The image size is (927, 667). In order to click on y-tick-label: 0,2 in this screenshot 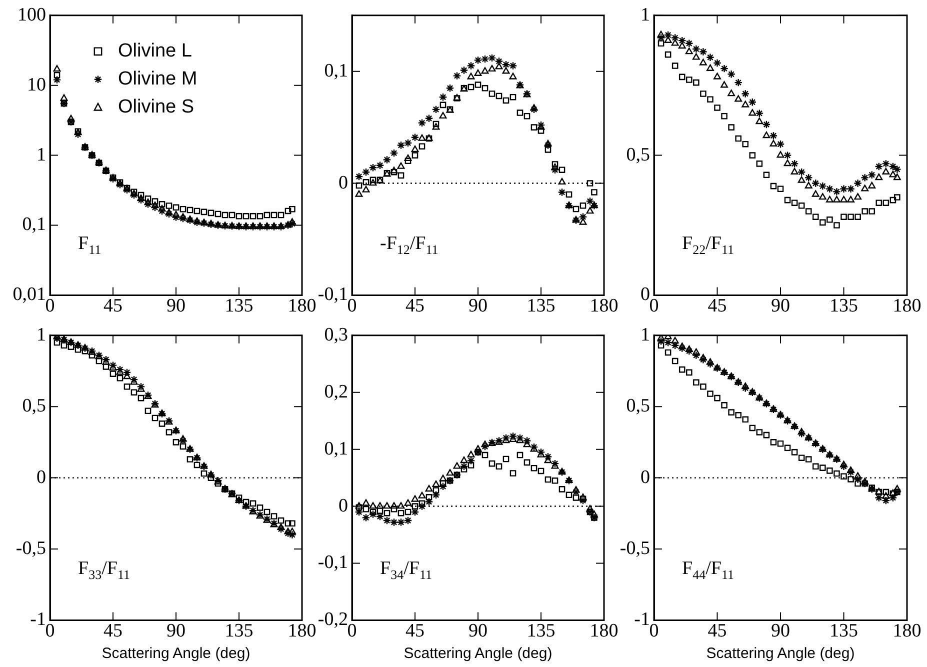, I will do `click(336, 391)`.